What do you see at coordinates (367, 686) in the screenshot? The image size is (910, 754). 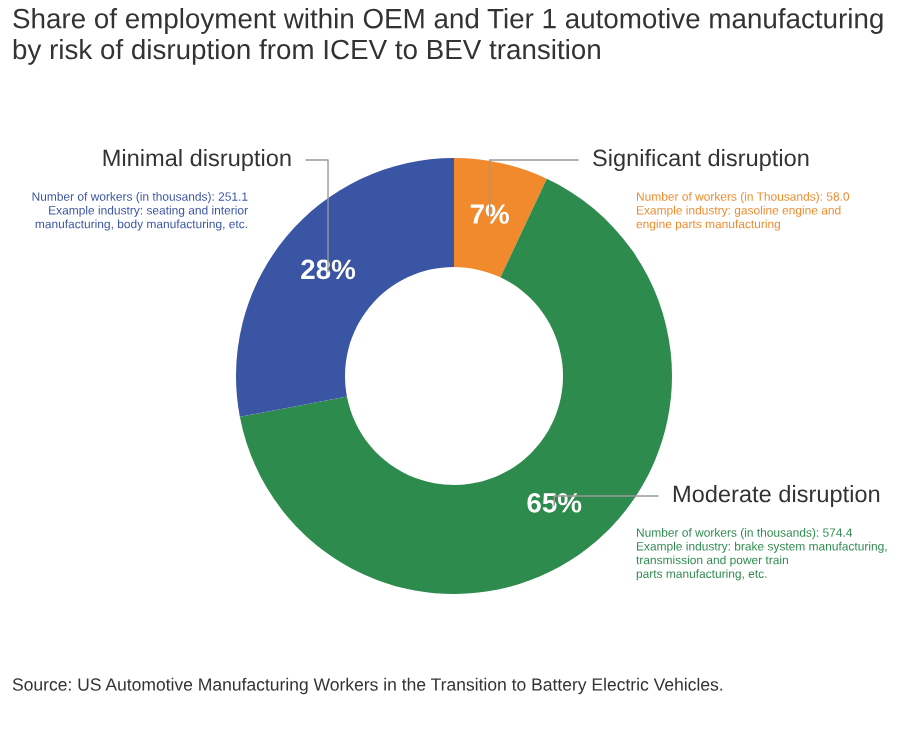 I see `source-note: Source: US Automotive Manufacturing Workers in the Transition to Battery Electric Vehicles.` at bounding box center [367, 686].